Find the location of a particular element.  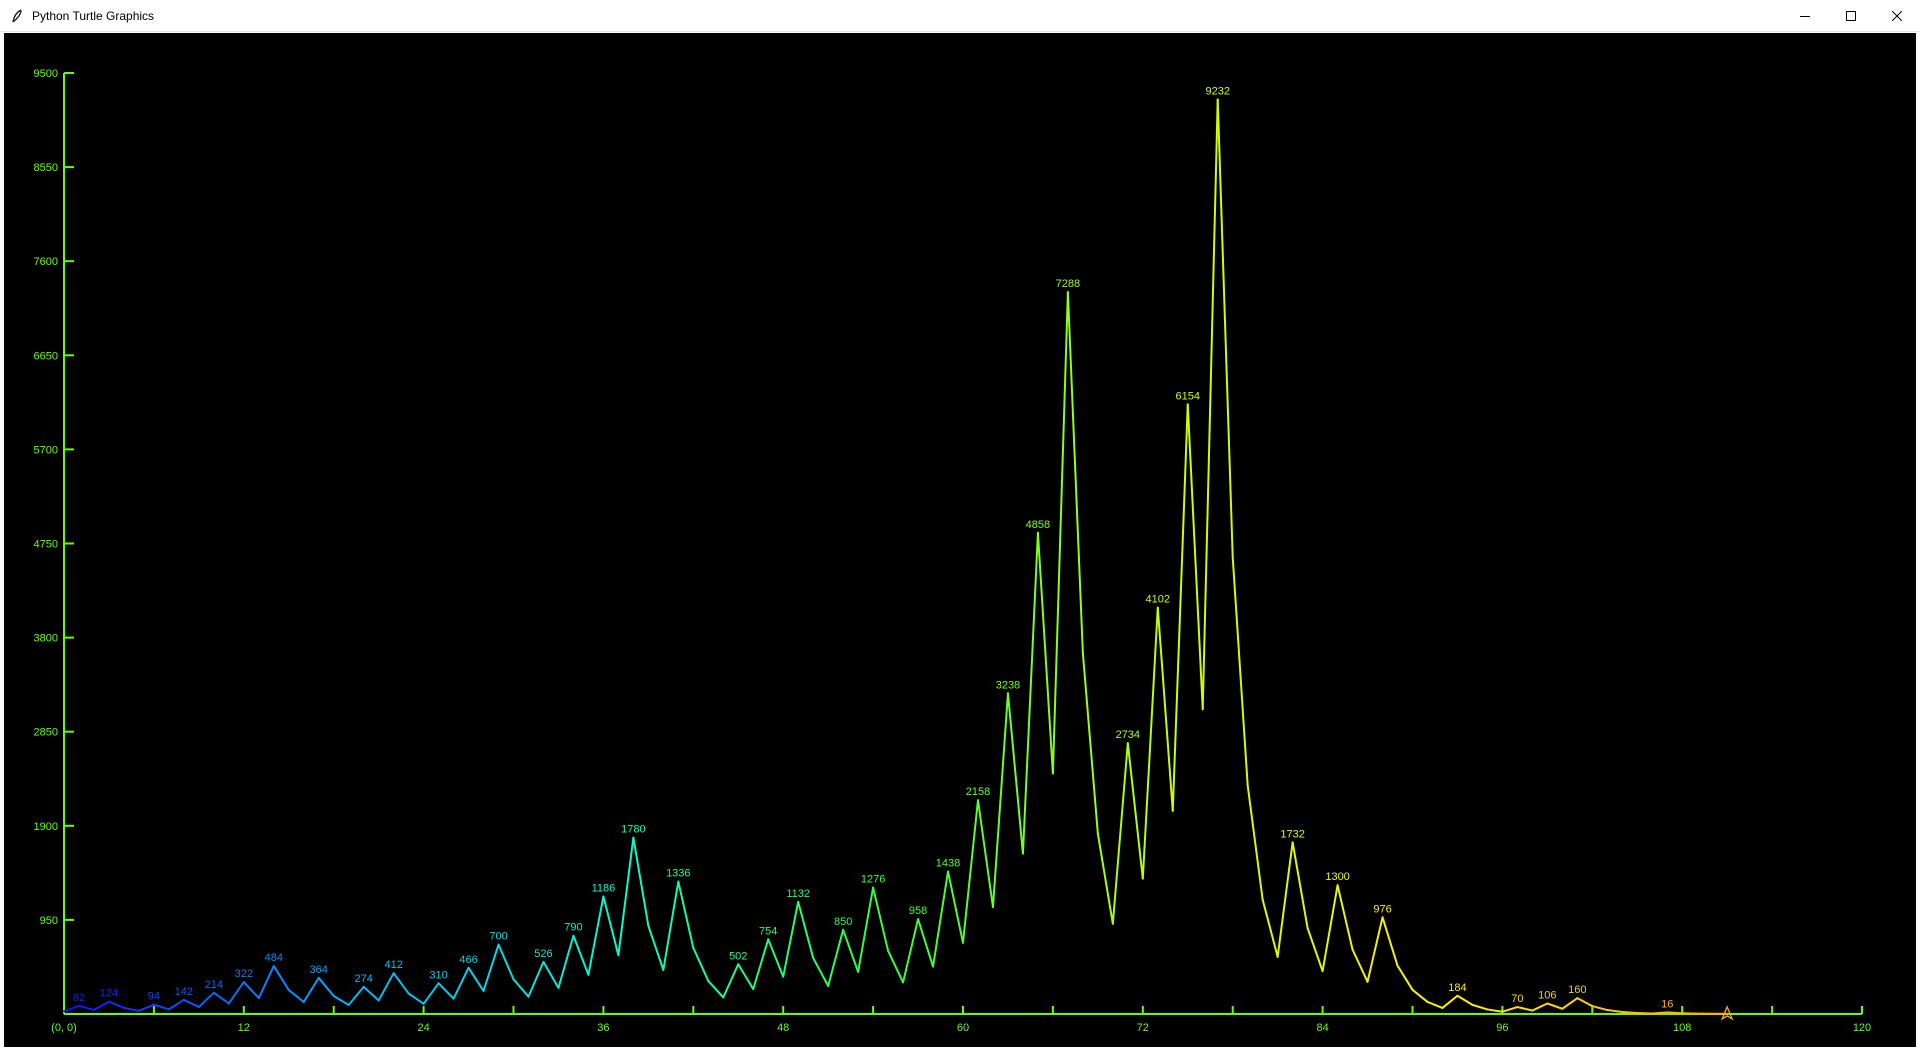

y-tick-label: 5700 is located at coordinates (46, 450).